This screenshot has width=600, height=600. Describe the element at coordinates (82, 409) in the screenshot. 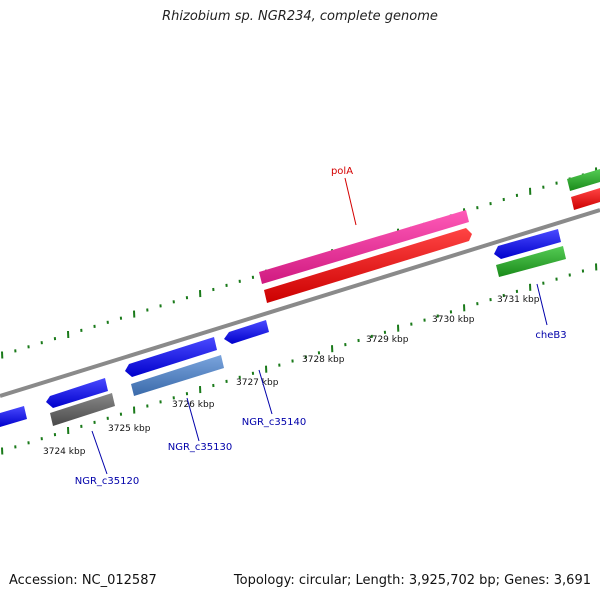

I see `feature-gray` at that location.